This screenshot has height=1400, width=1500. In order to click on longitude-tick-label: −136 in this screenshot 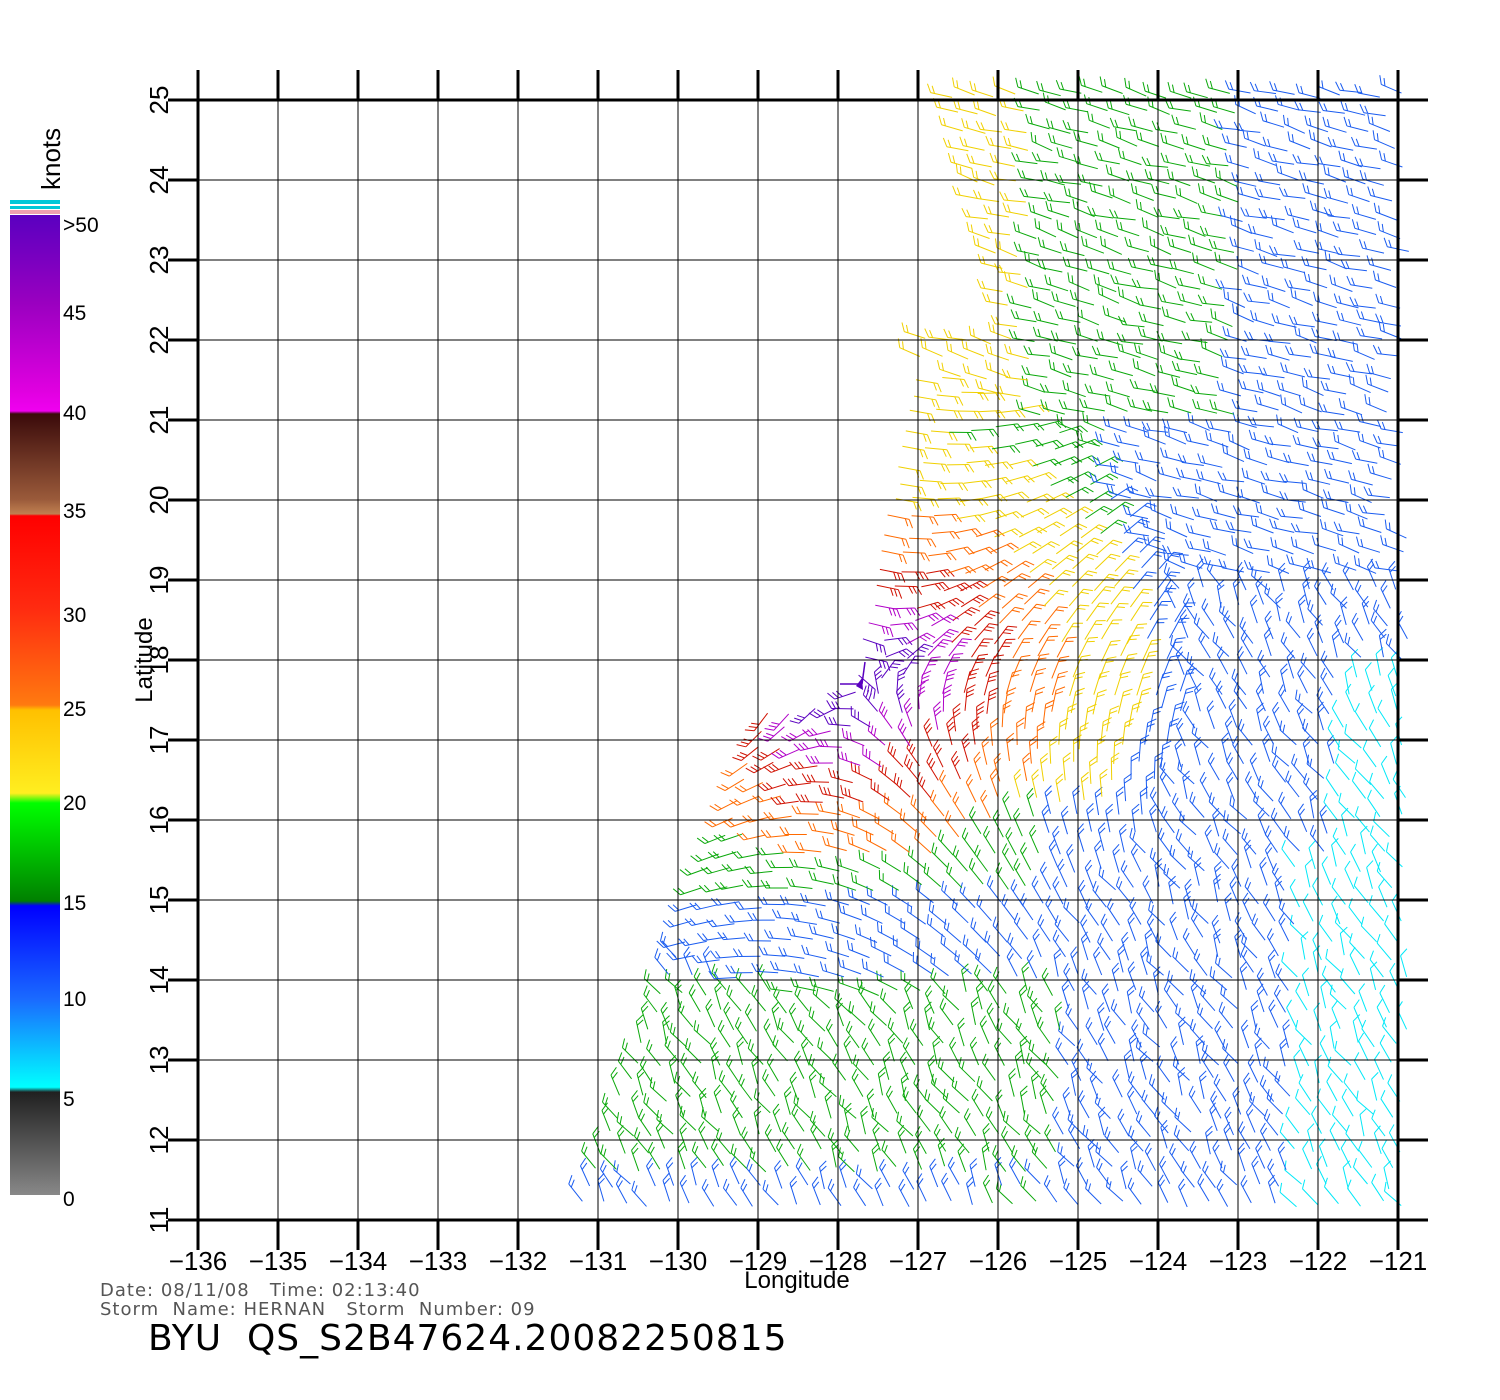, I will do `click(198, 1261)`.